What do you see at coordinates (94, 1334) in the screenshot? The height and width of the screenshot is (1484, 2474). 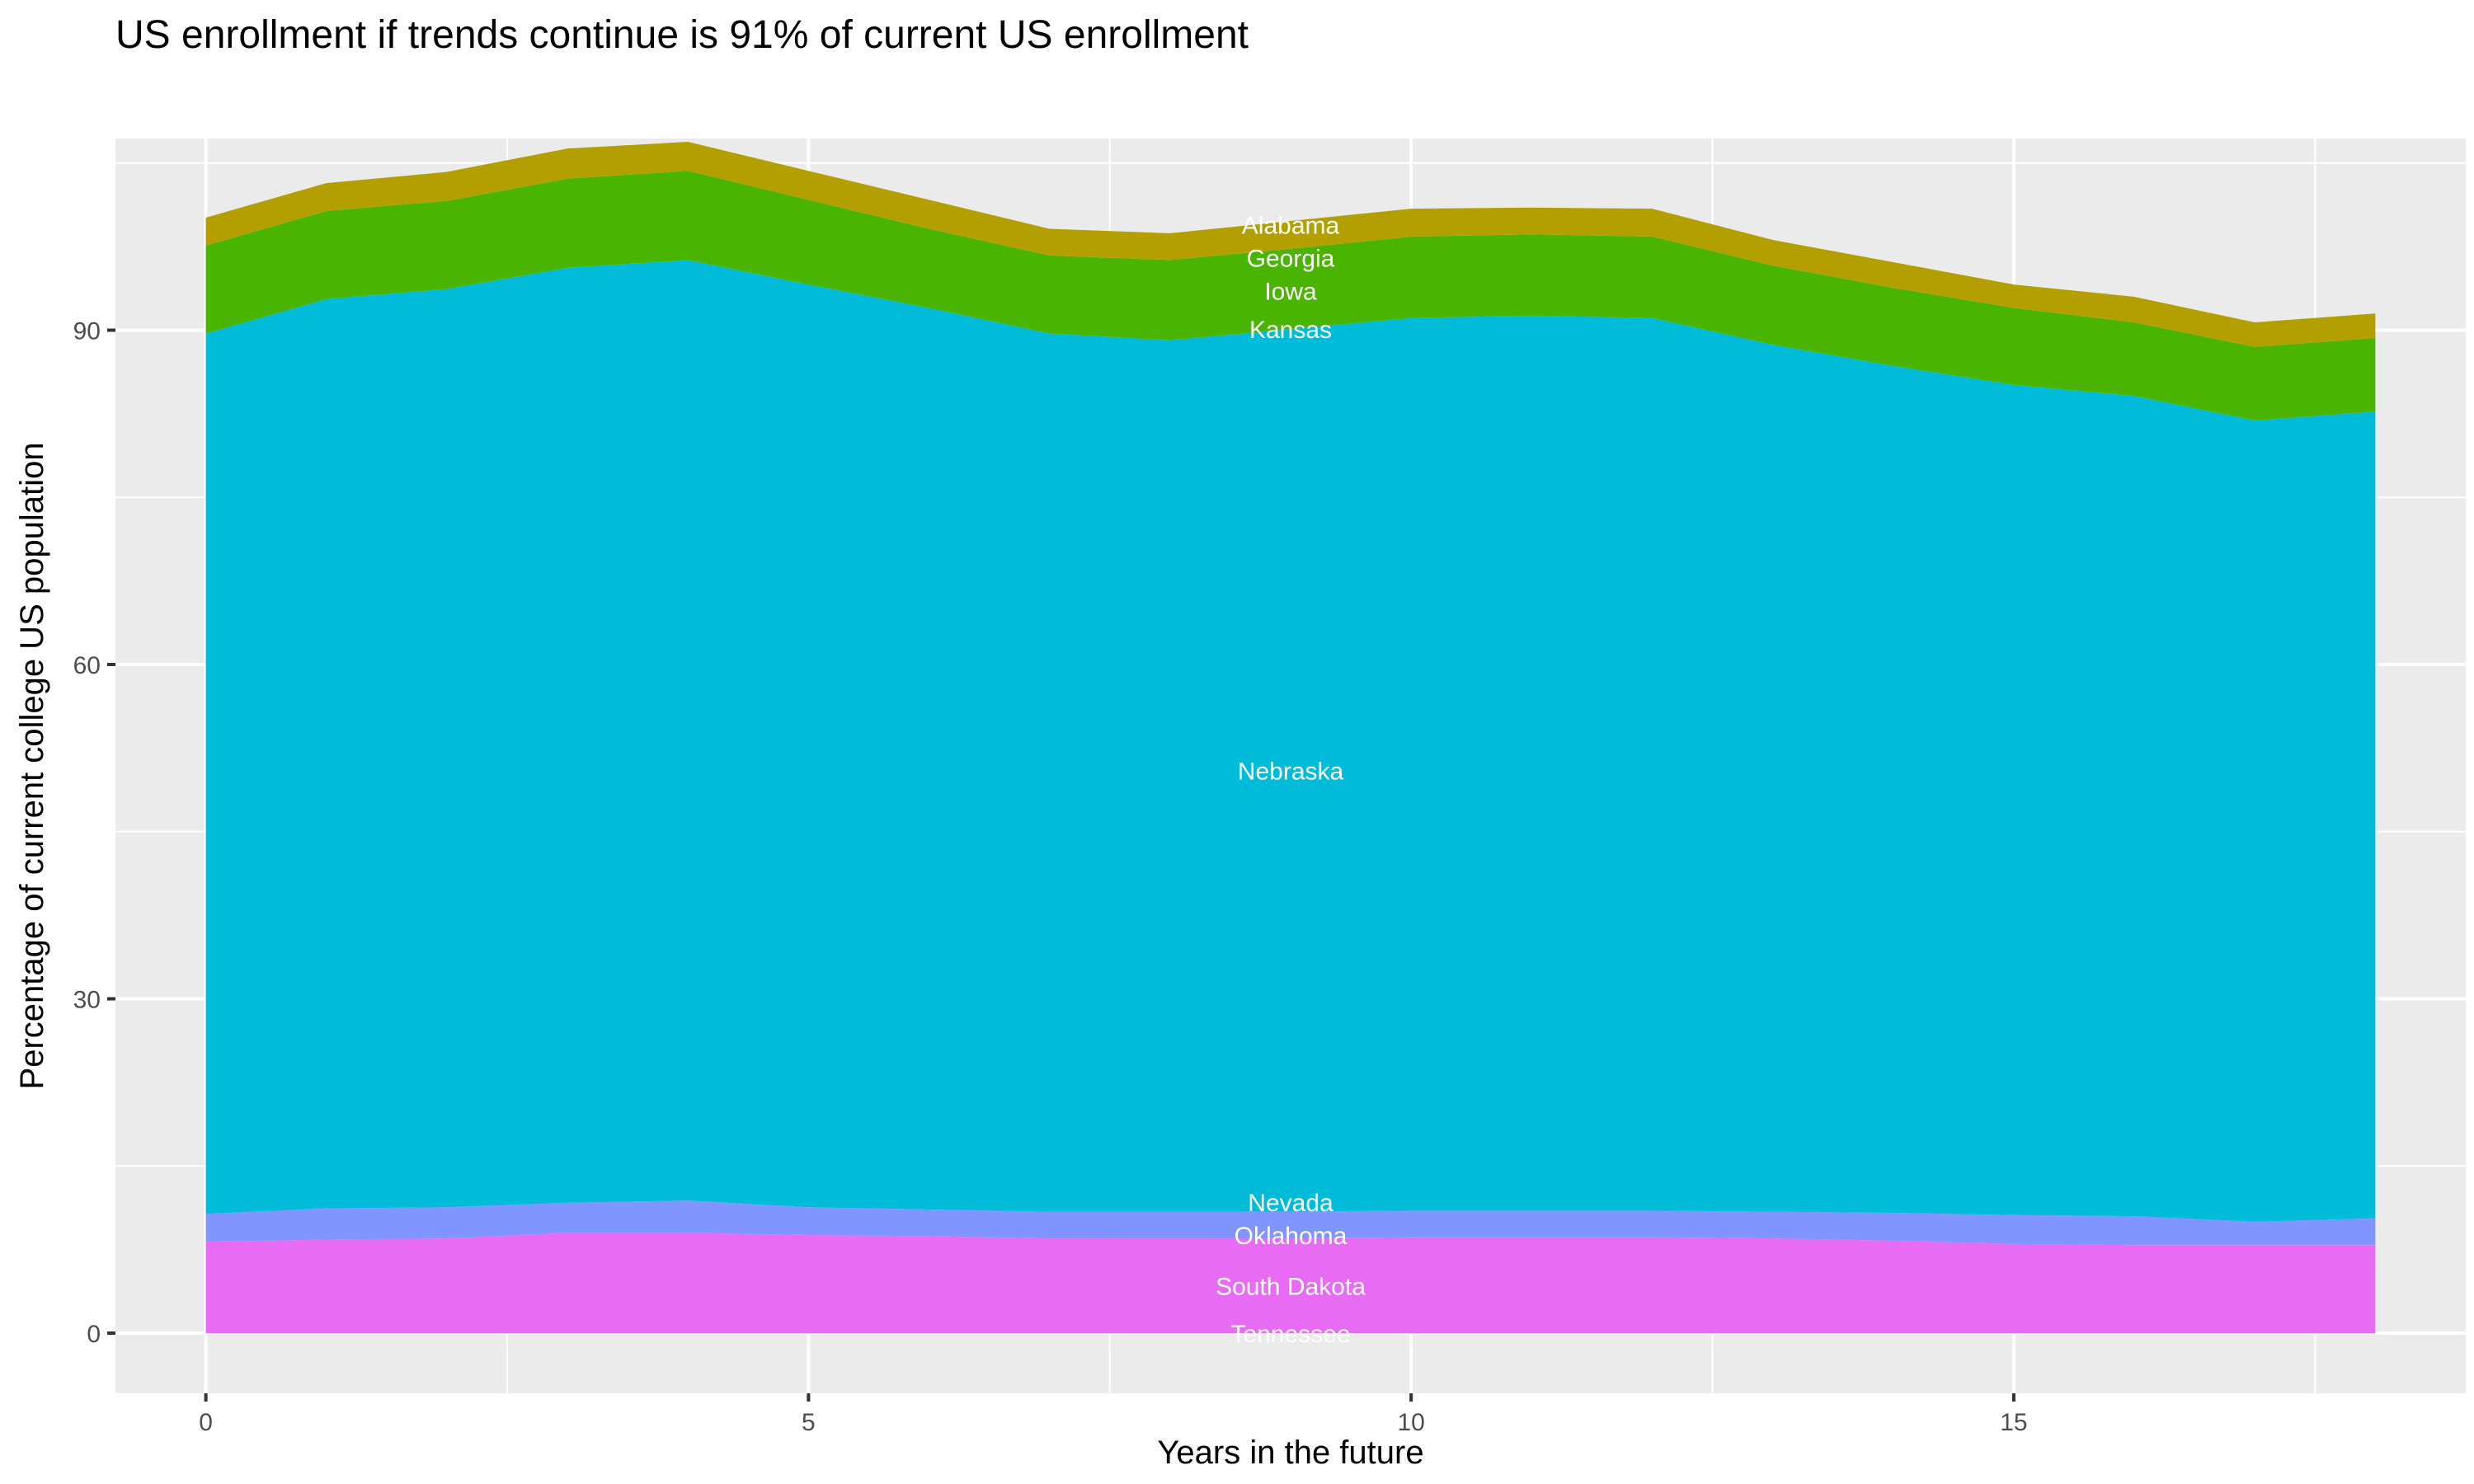 I see `y-tick-label: 0` at bounding box center [94, 1334].